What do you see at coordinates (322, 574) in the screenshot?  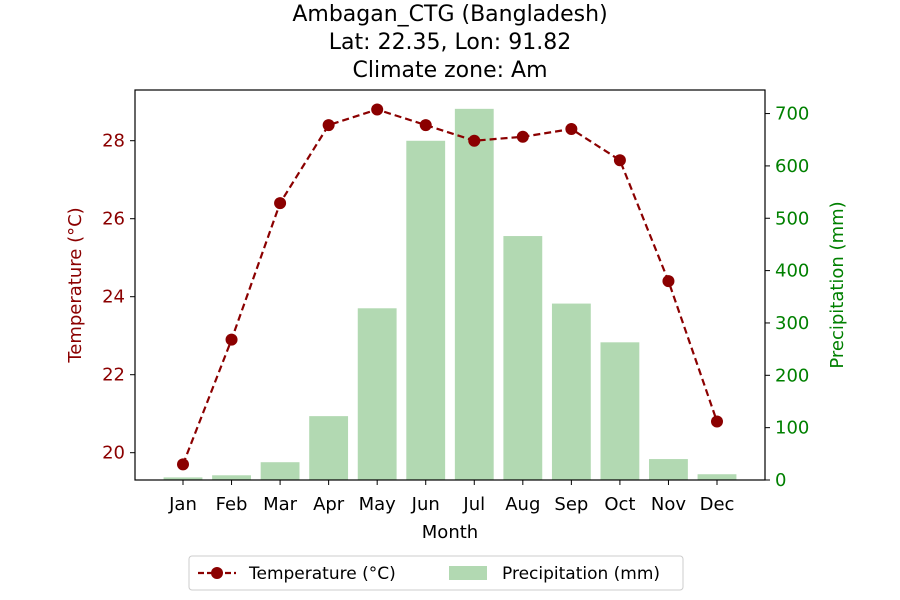 I see `legend-temperature-label: Temperature (°C)` at bounding box center [322, 574].